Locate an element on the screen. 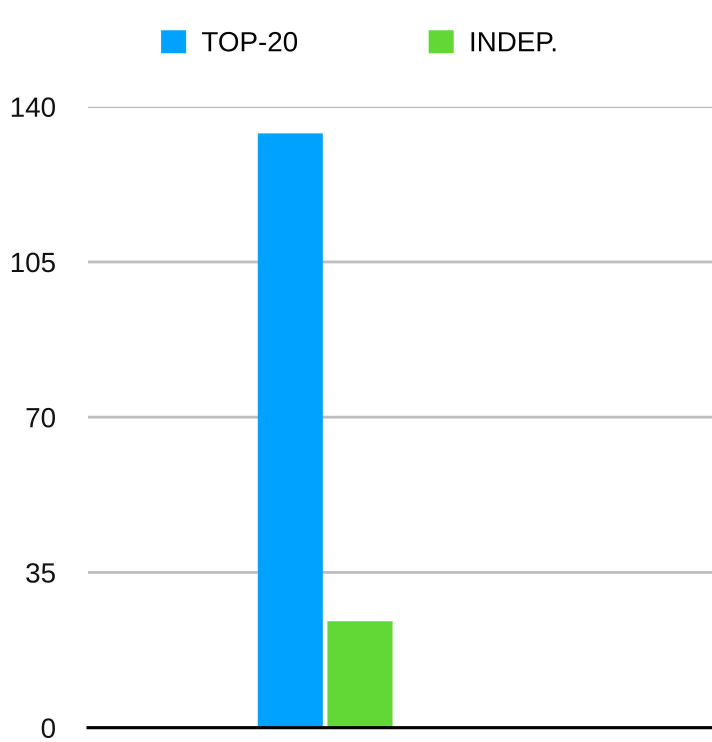 This screenshot has width=712, height=742. legend-label: INDEP. is located at coordinates (514, 42).